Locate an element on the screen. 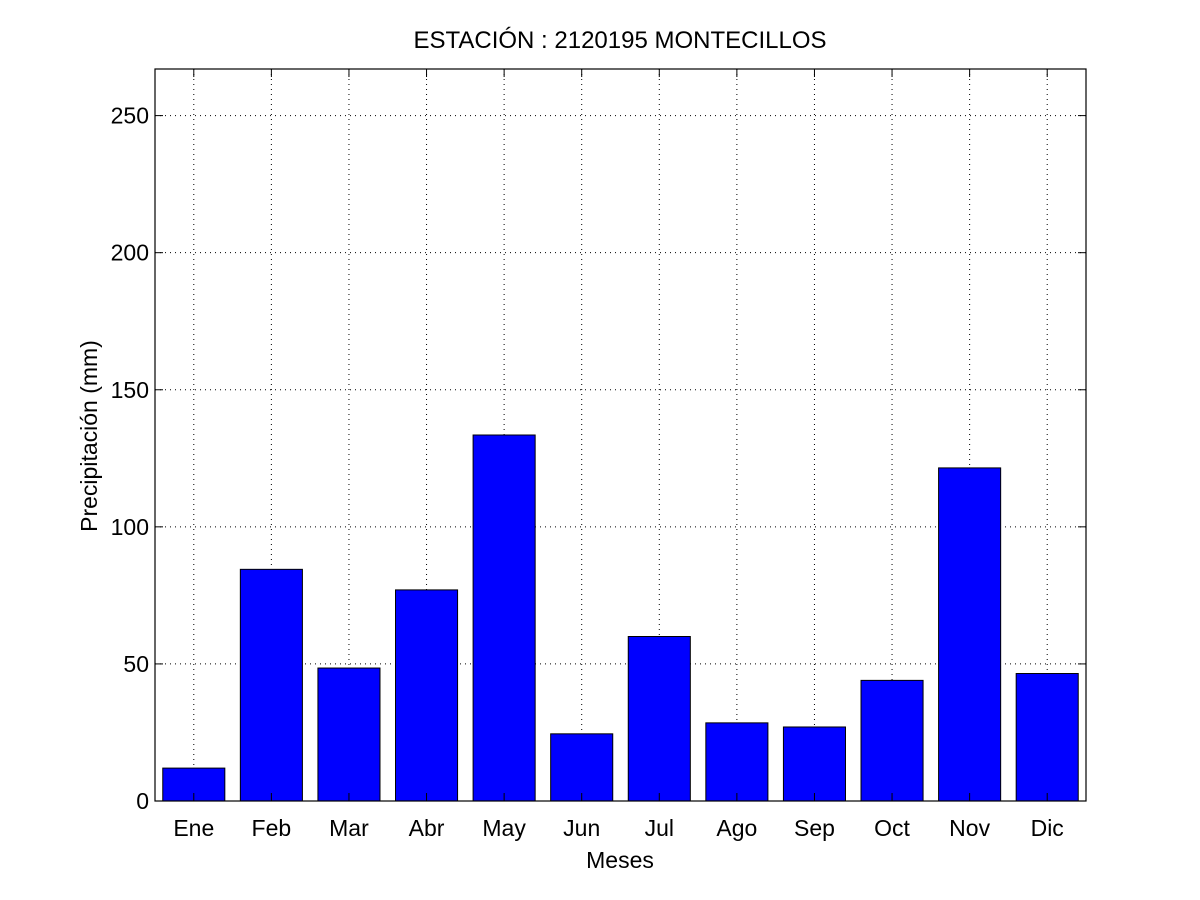 Image resolution: width=1200 pixels, height=900 pixels. bar-abr is located at coordinates (427, 695).